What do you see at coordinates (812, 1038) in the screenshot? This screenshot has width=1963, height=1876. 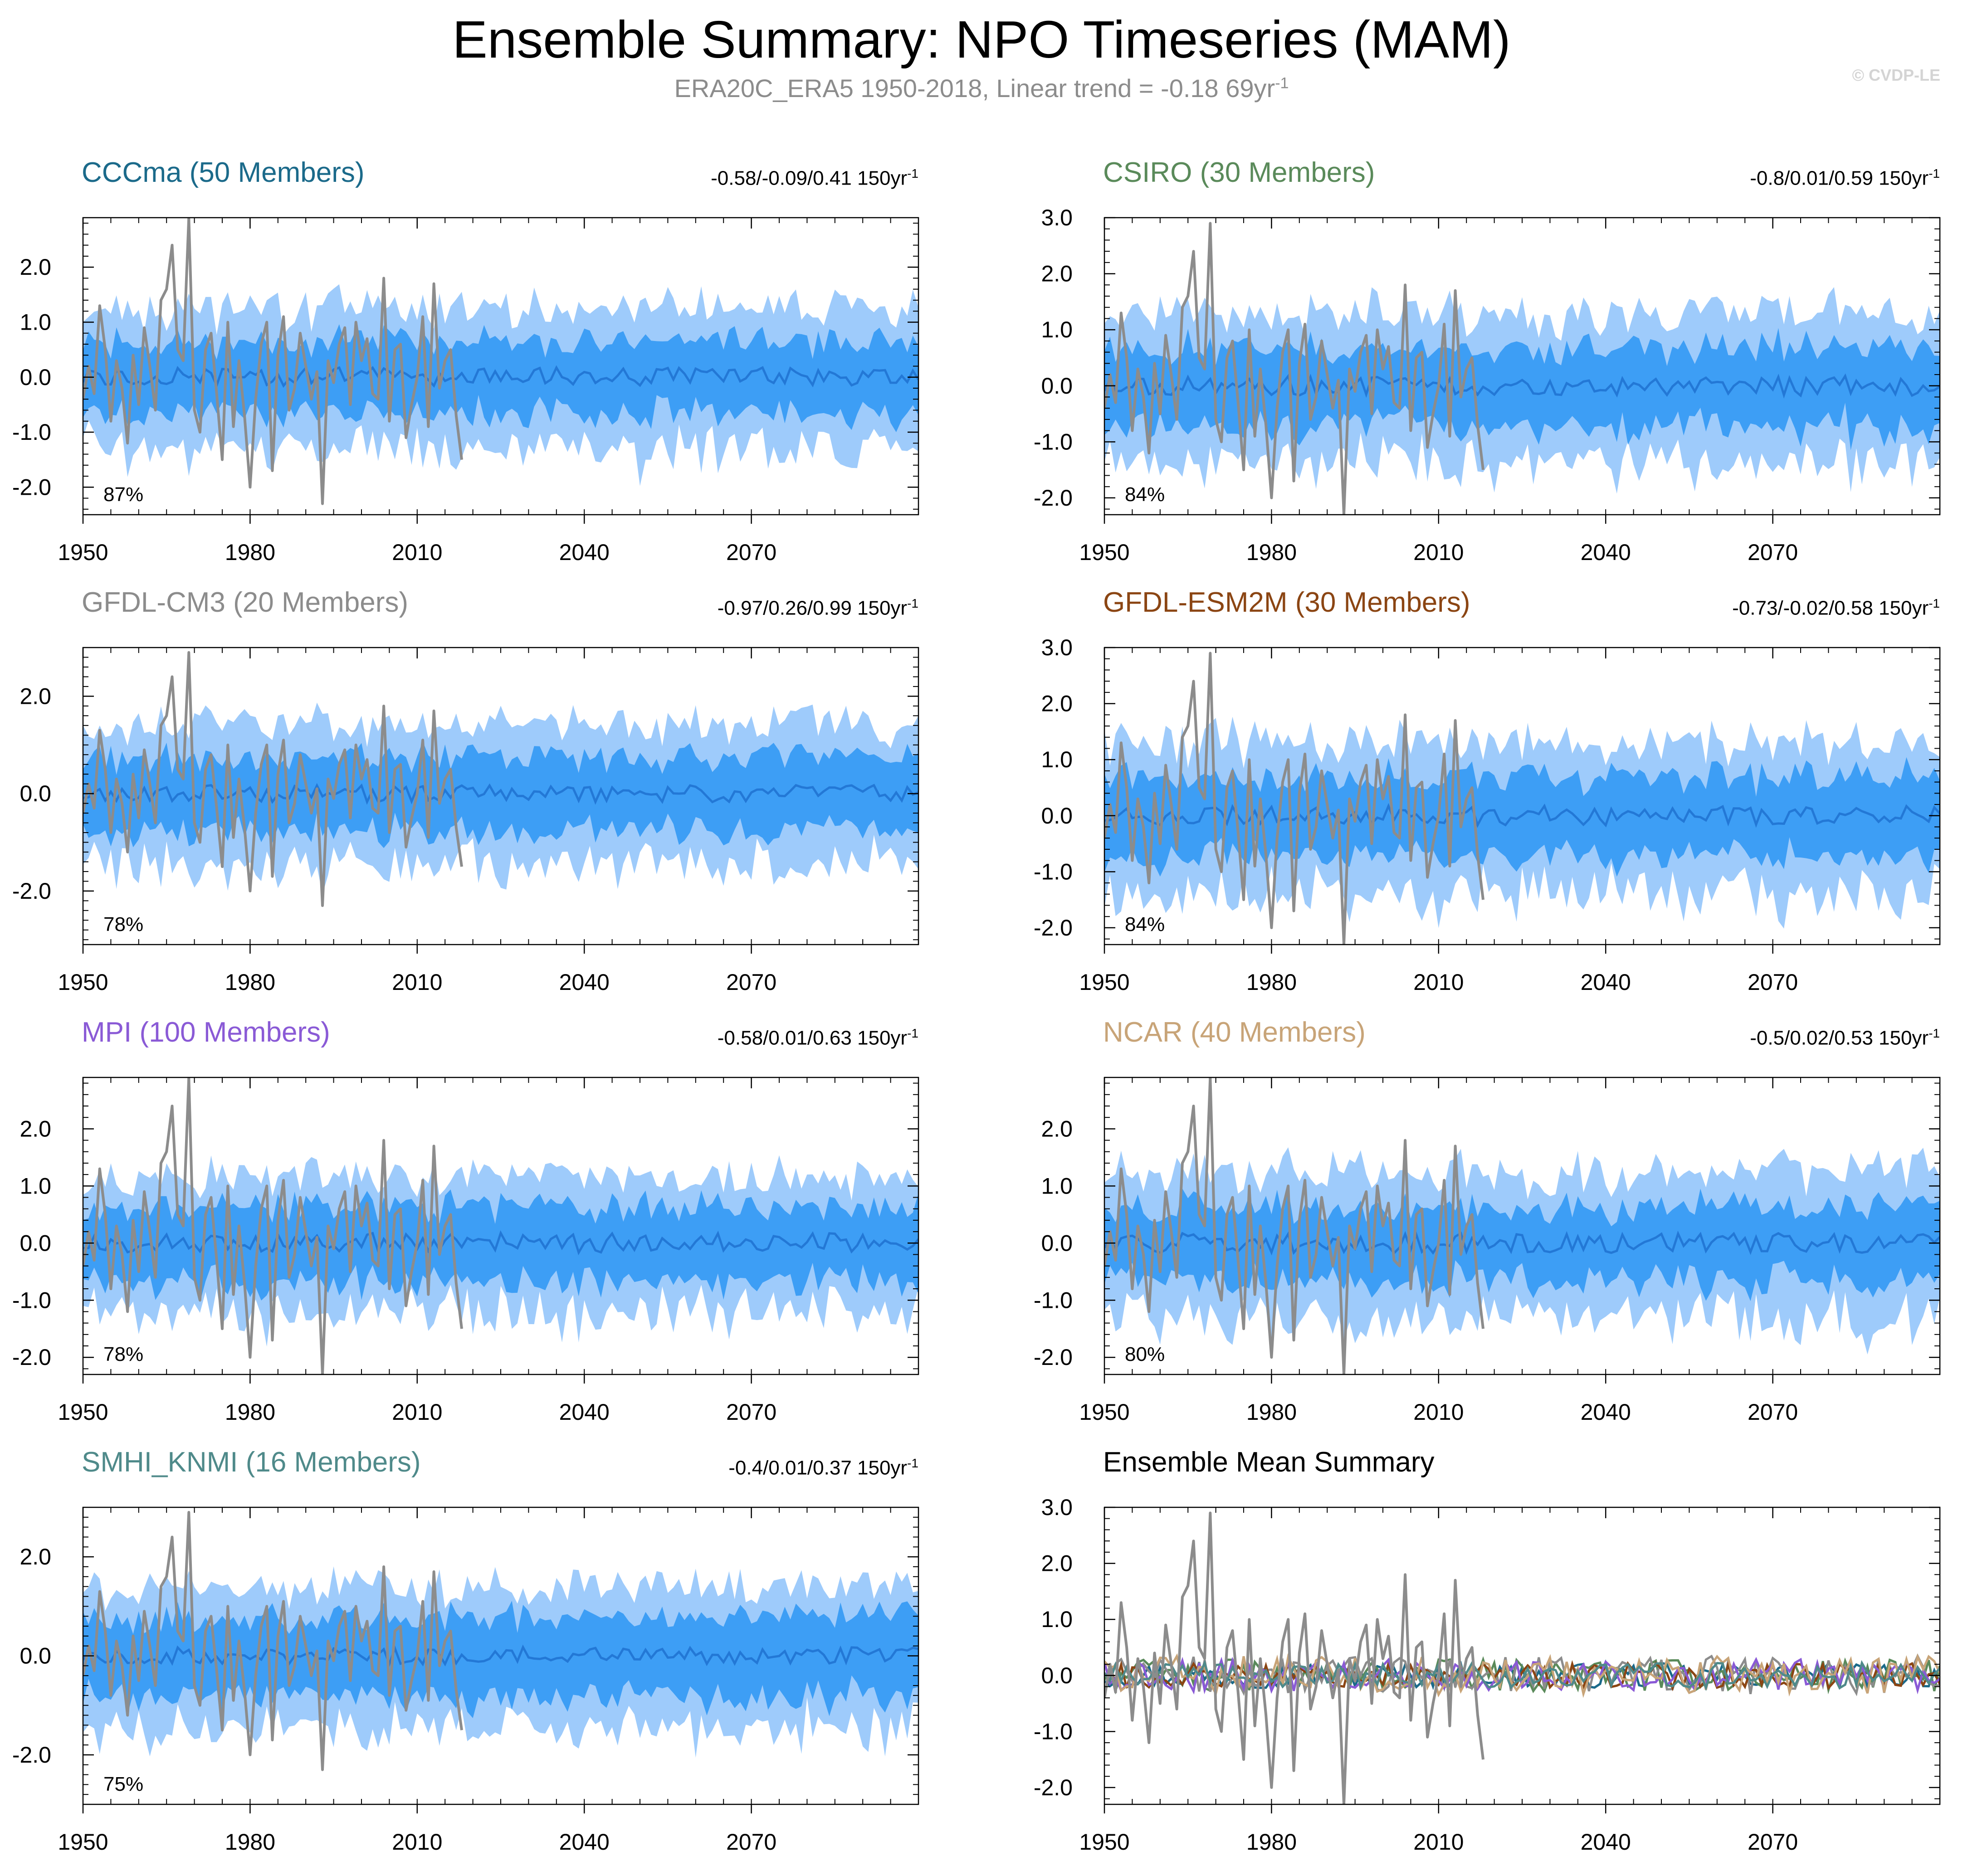 I see `trend-range-text: -0.58/0.01/0.63 150yr` at bounding box center [812, 1038].